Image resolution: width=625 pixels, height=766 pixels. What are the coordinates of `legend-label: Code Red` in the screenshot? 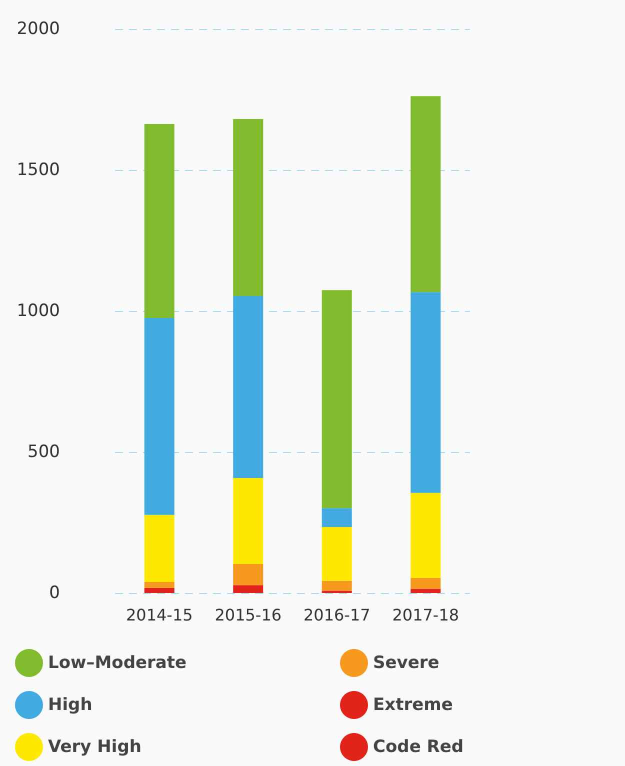 It's located at (418, 747).